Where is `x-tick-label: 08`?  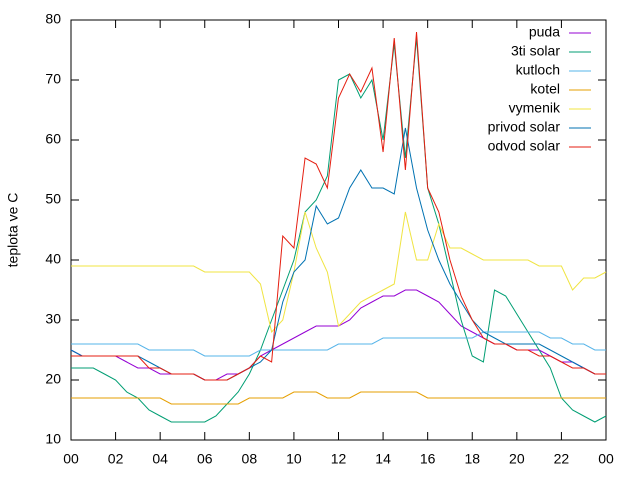 x-tick-label: 08 is located at coordinates (250, 459).